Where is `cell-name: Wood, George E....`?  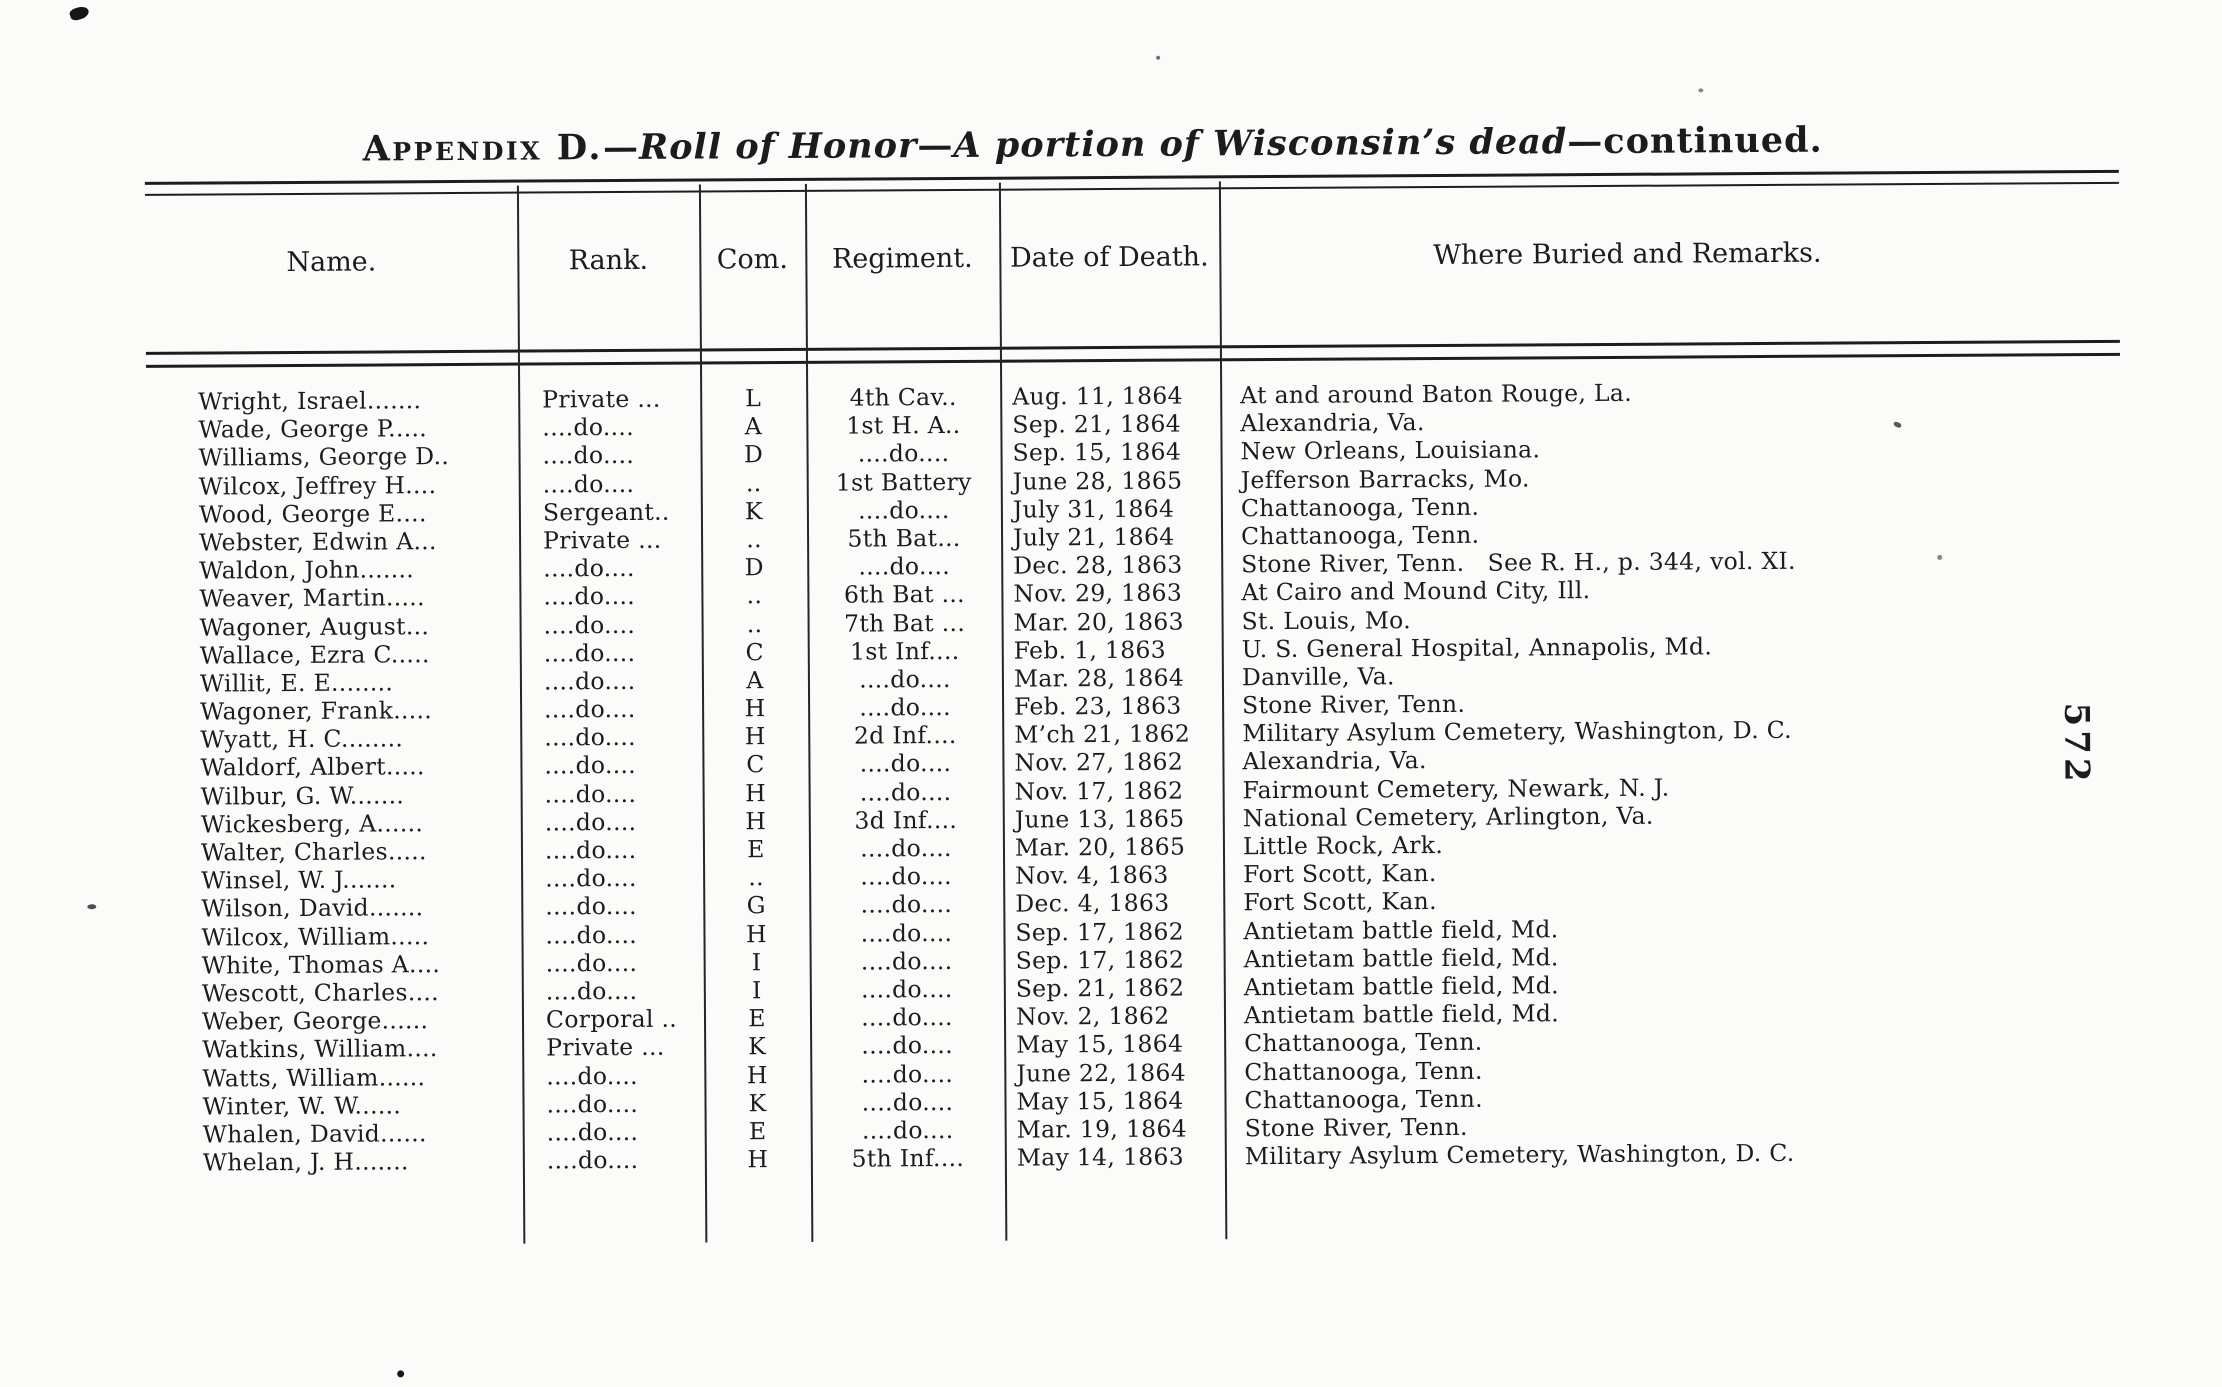 cell-name: Wood, George E.... is located at coordinates (312, 513).